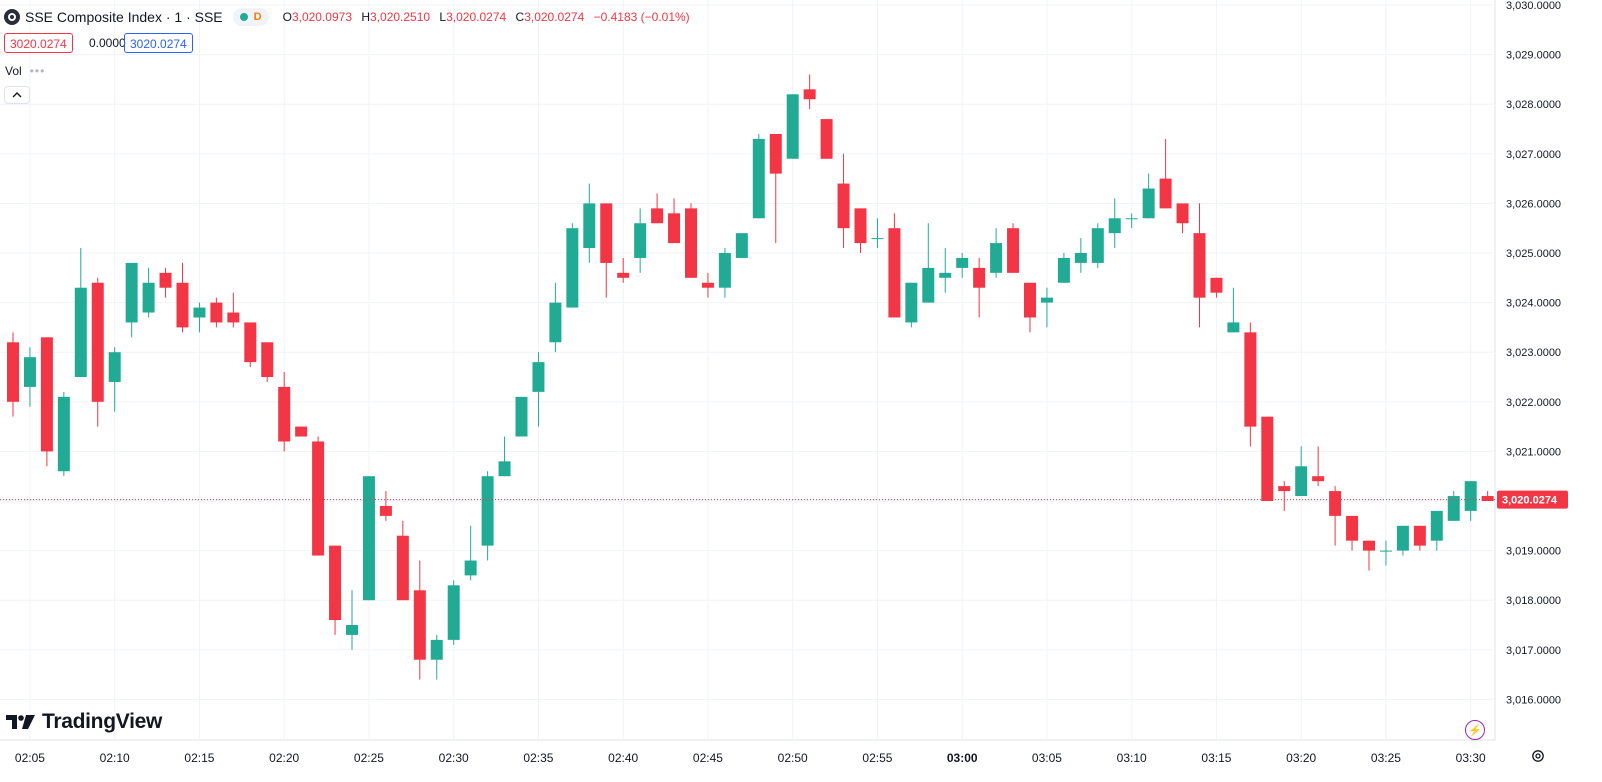  What do you see at coordinates (124, 17) in the screenshot?
I see `symbol-title: SSE Composite Index · 1 · SSE` at bounding box center [124, 17].